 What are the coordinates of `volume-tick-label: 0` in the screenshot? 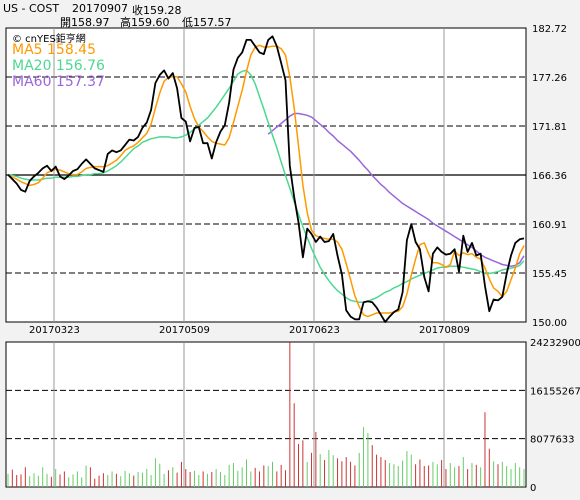 It's located at (533, 488).